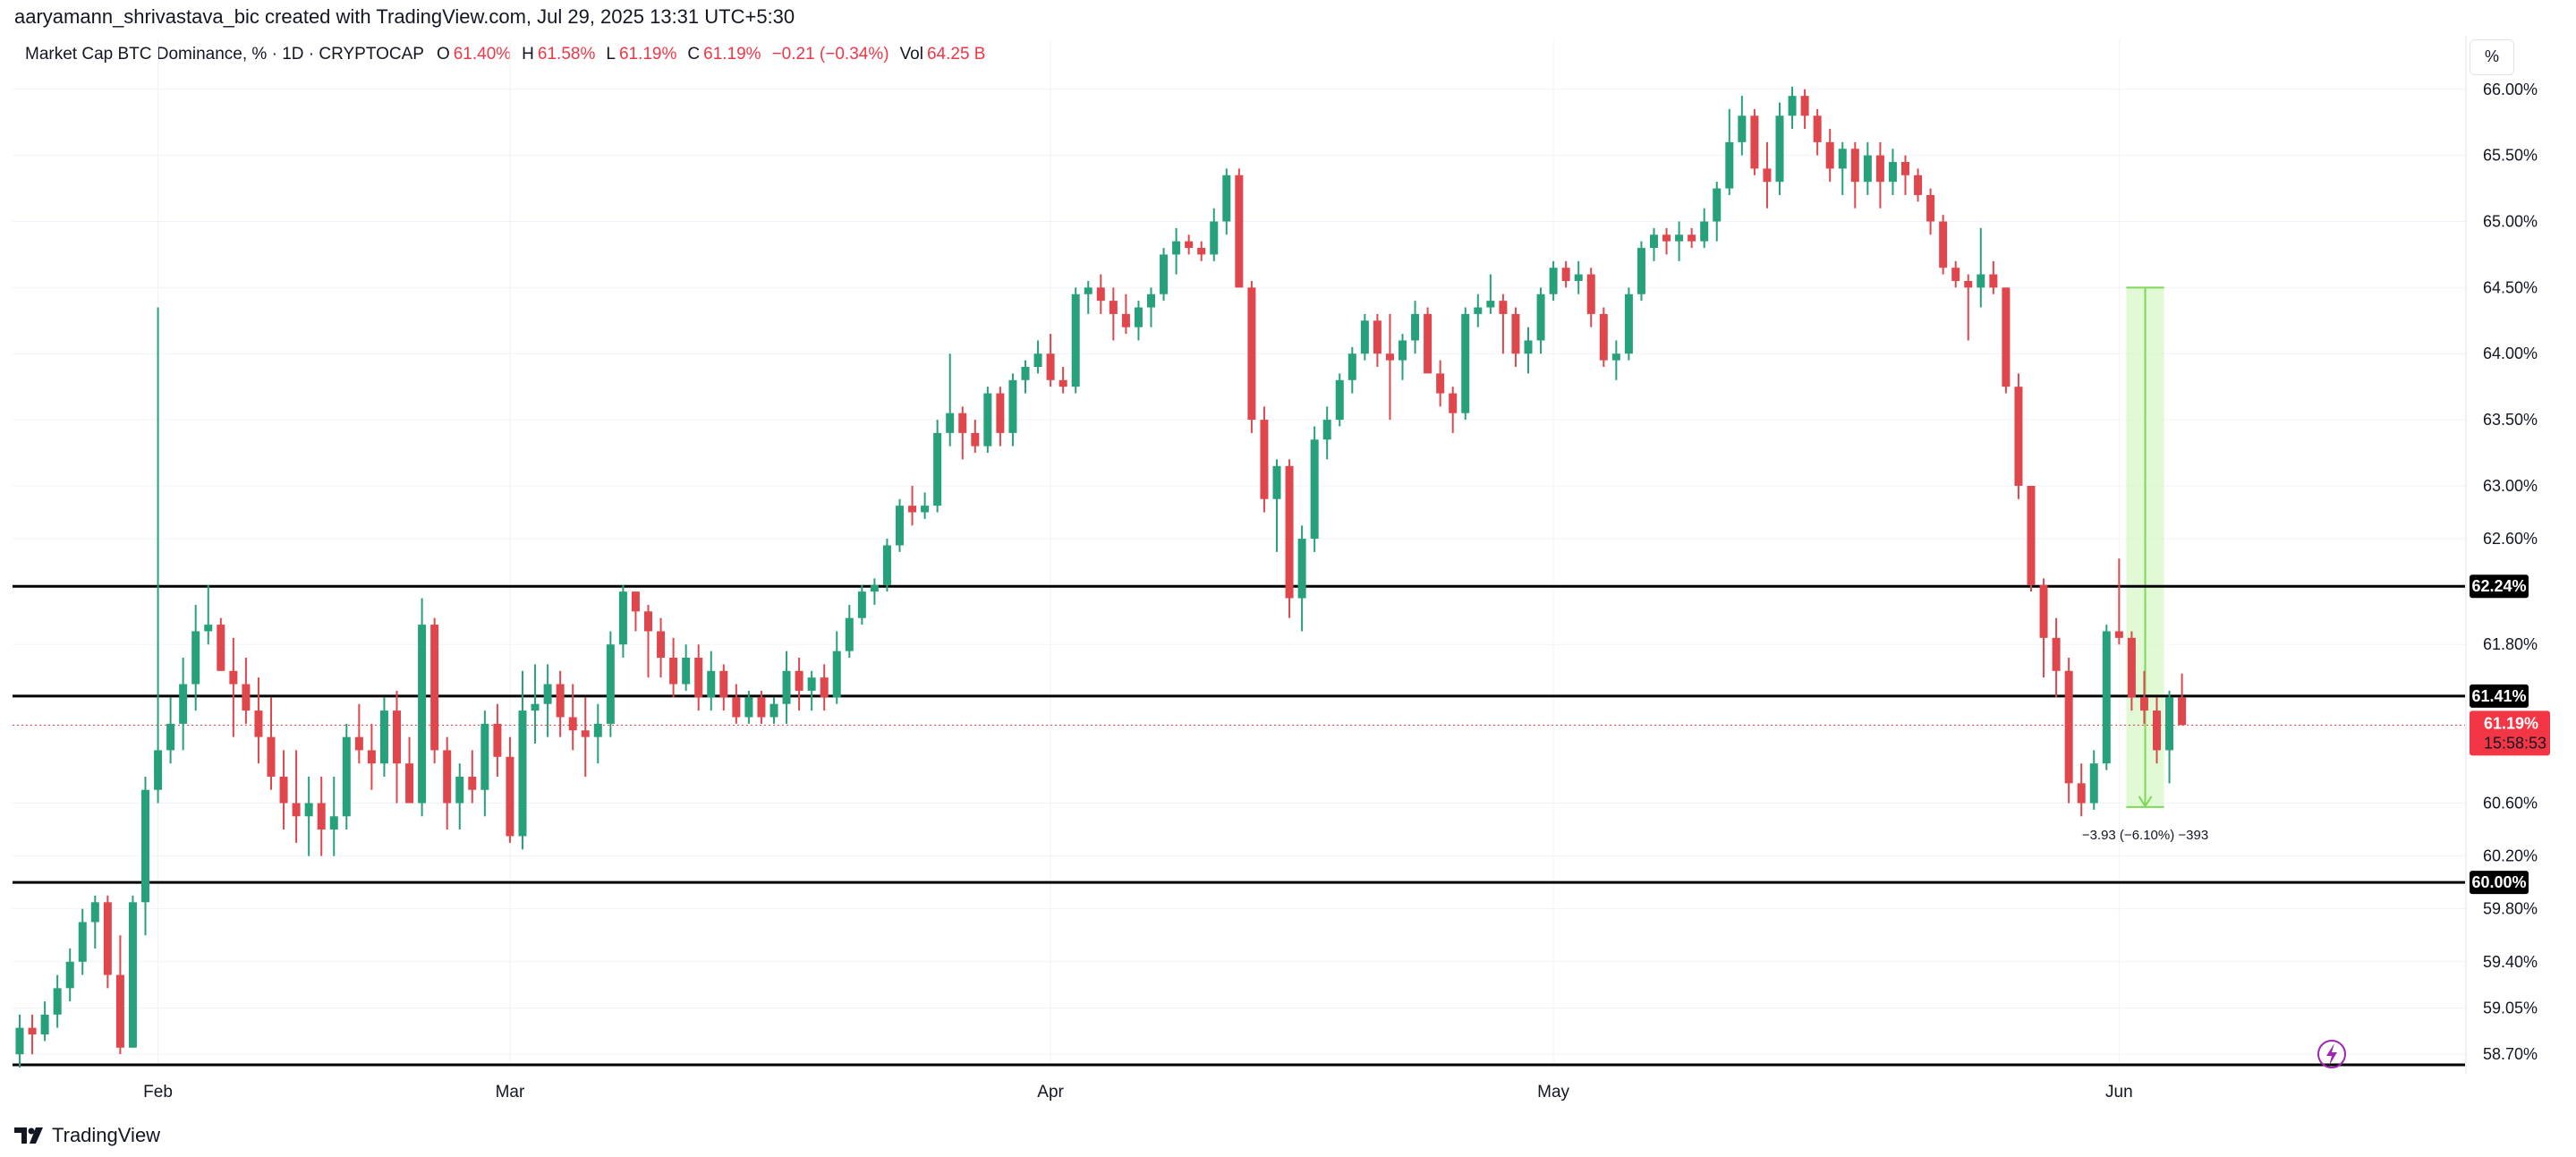  Describe the element at coordinates (2510, 89) in the screenshot. I see `y-tick-label: 66.00%` at that location.